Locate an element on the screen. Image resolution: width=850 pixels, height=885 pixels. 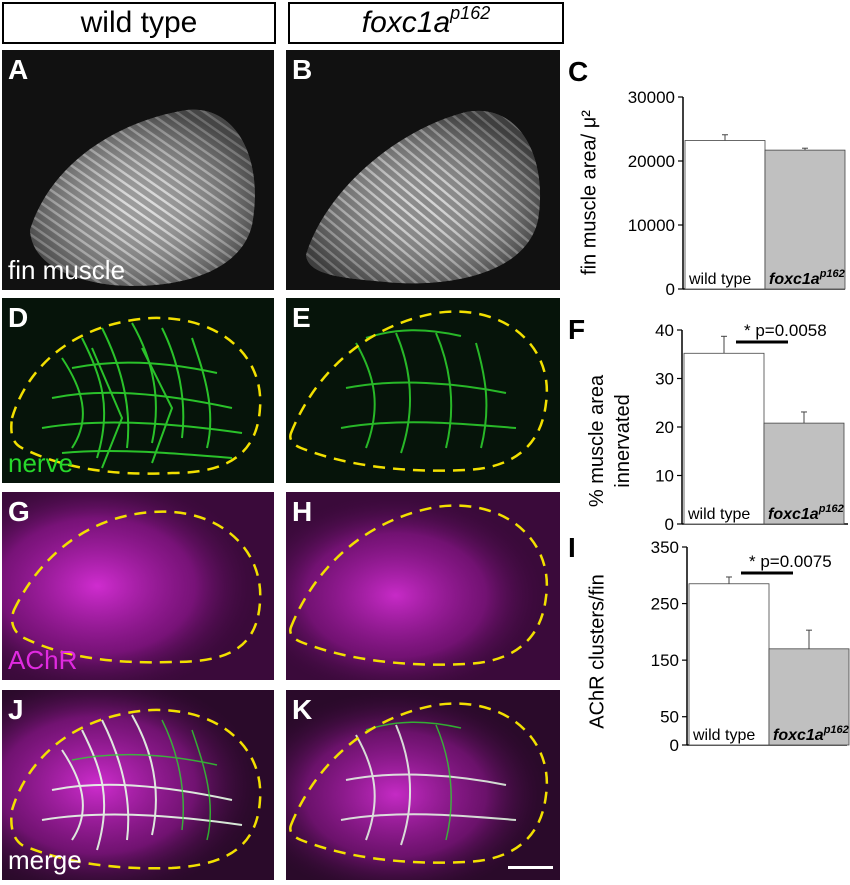
header-wild-type-text: wild type is located at coordinates (139, 22).